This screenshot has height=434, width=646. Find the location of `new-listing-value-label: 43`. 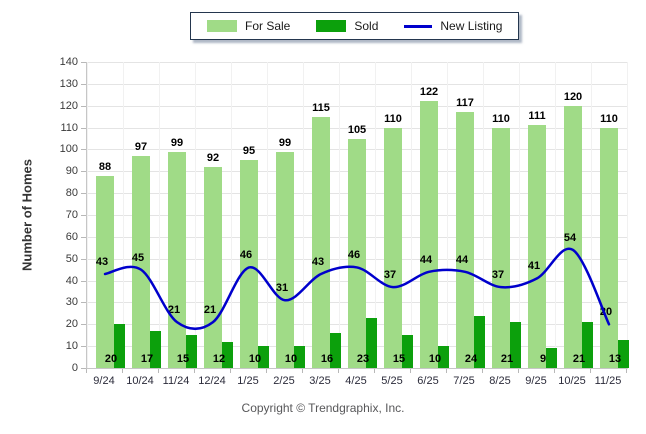

new-listing-value-label: 43 is located at coordinates (318, 262).